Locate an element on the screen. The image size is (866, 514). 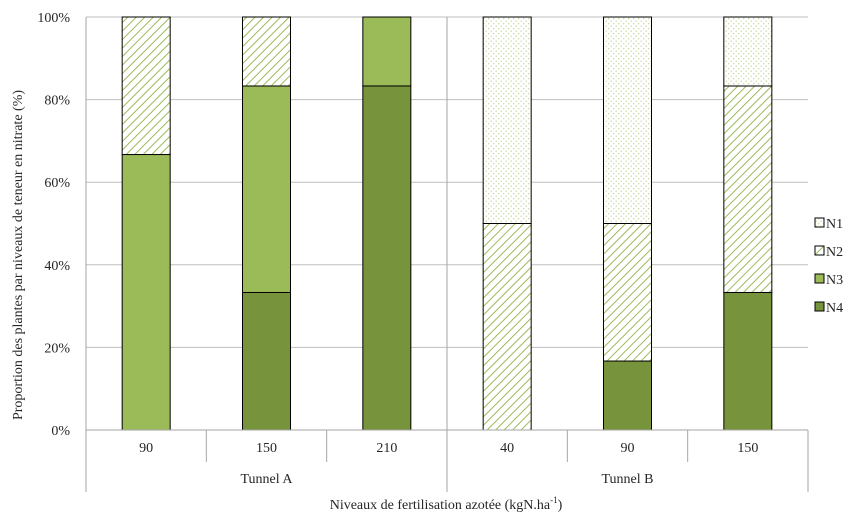
x-tick-labels: 90 150 210 40 90 150 is located at coordinates (448, 448).